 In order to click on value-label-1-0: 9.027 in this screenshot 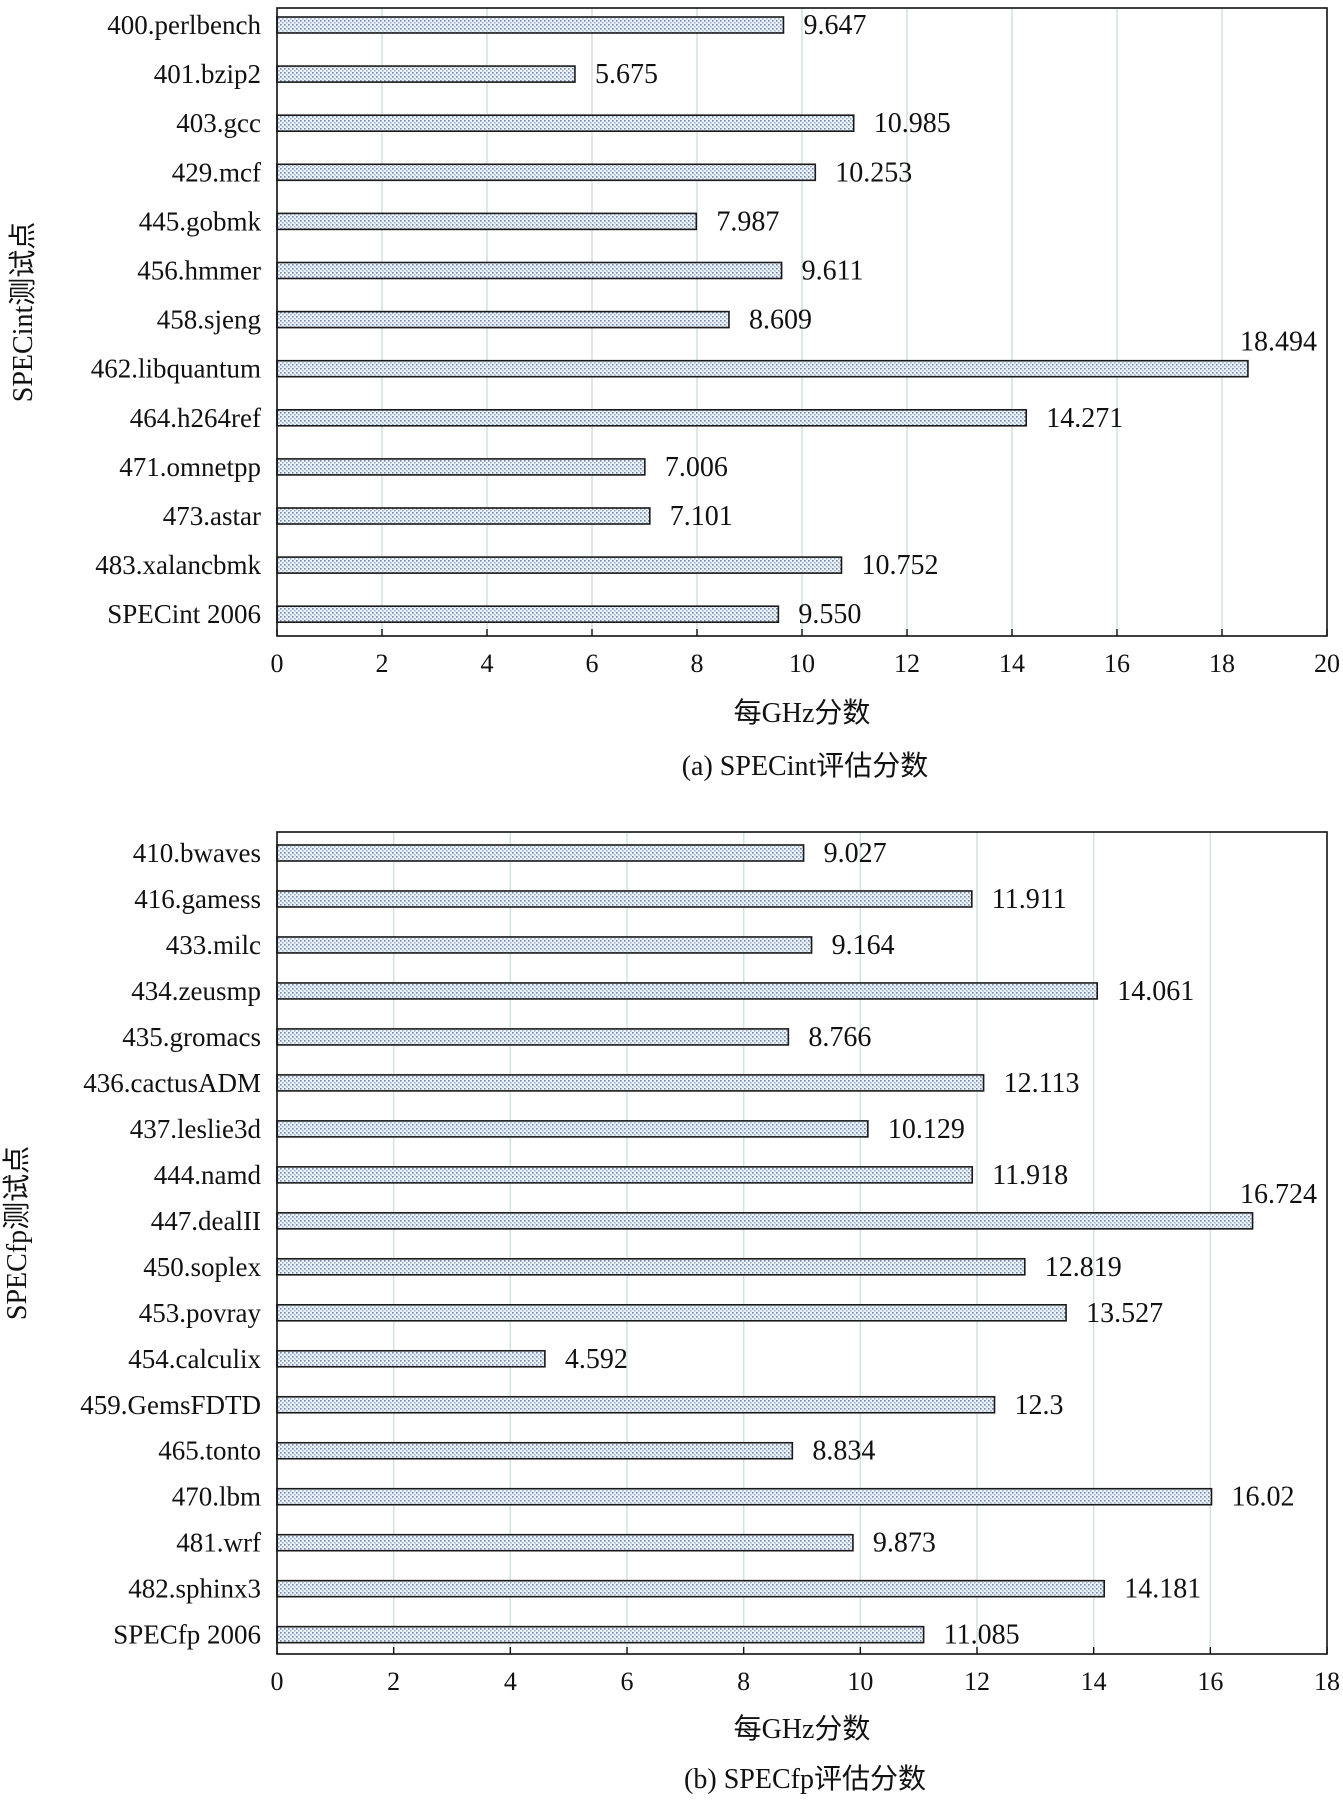, I will do `click(855, 853)`.